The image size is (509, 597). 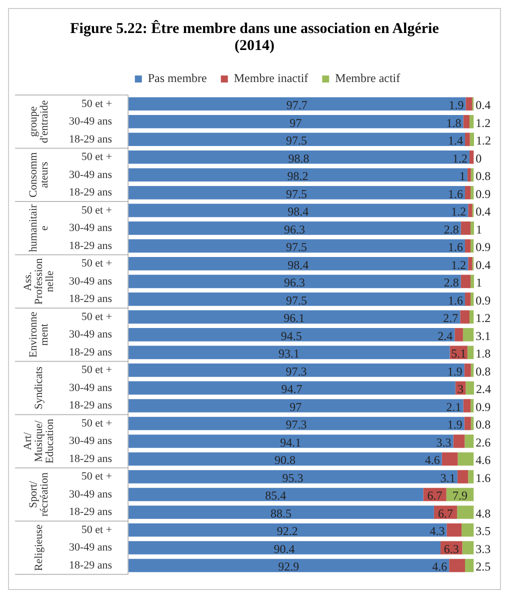 What do you see at coordinates (461, 389) in the screenshot?
I see `data-label: 3` at bounding box center [461, 389].